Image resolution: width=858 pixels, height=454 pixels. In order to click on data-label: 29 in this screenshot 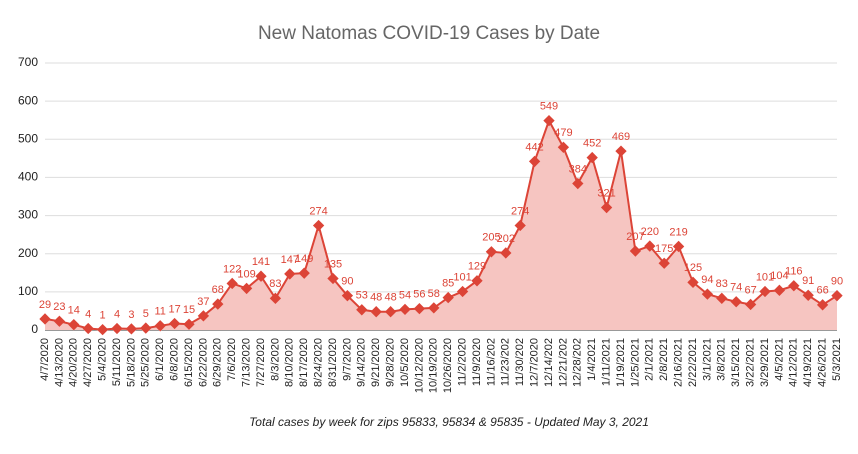, I will do `click(45, 305)`.